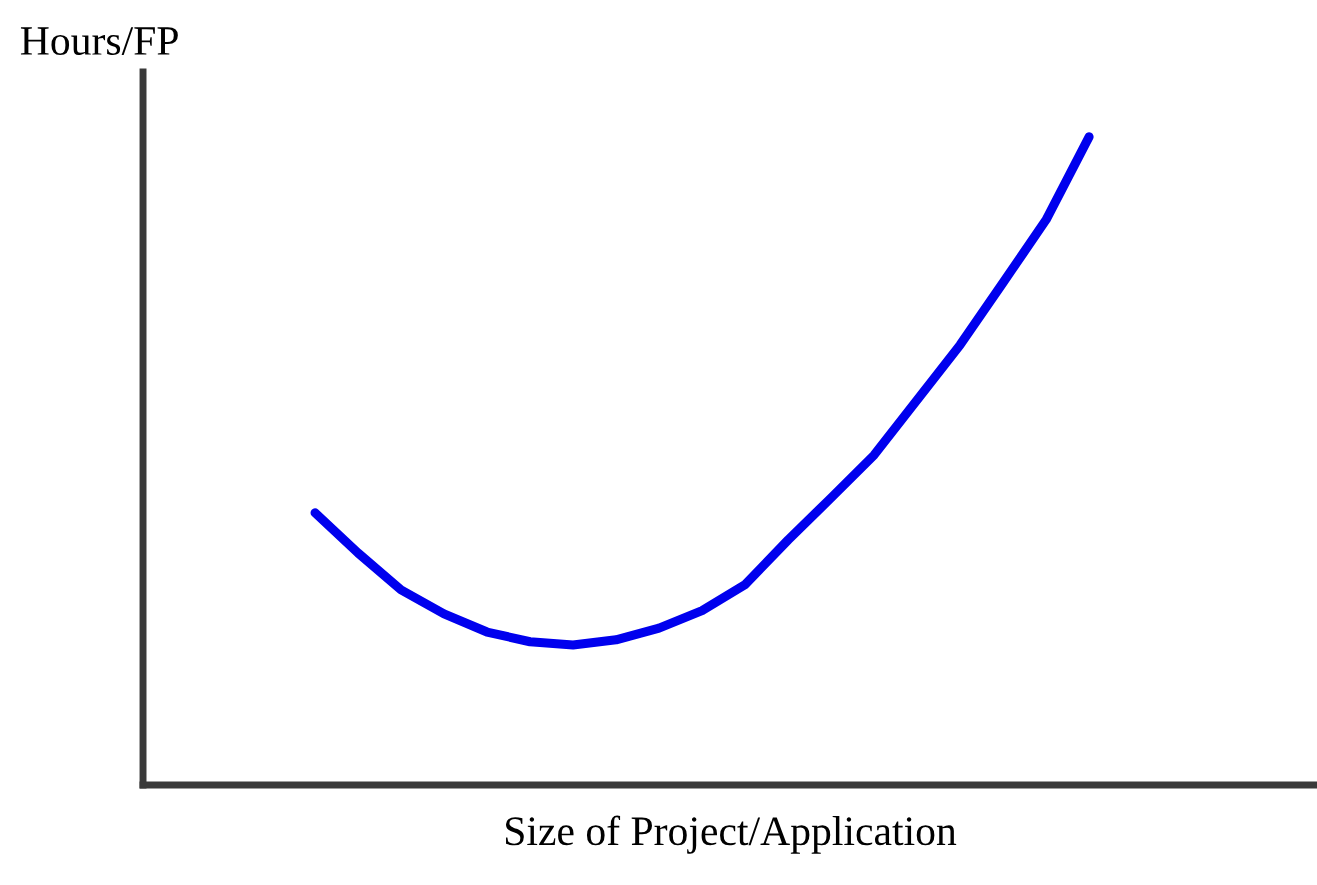 Image resolution: width=1317 pixels, height=885 pixels. What do you see at coordinates (99, 41) in the screenshot?
I see `y-axis-title: Hours/FP` at bounding box center [99, 41].